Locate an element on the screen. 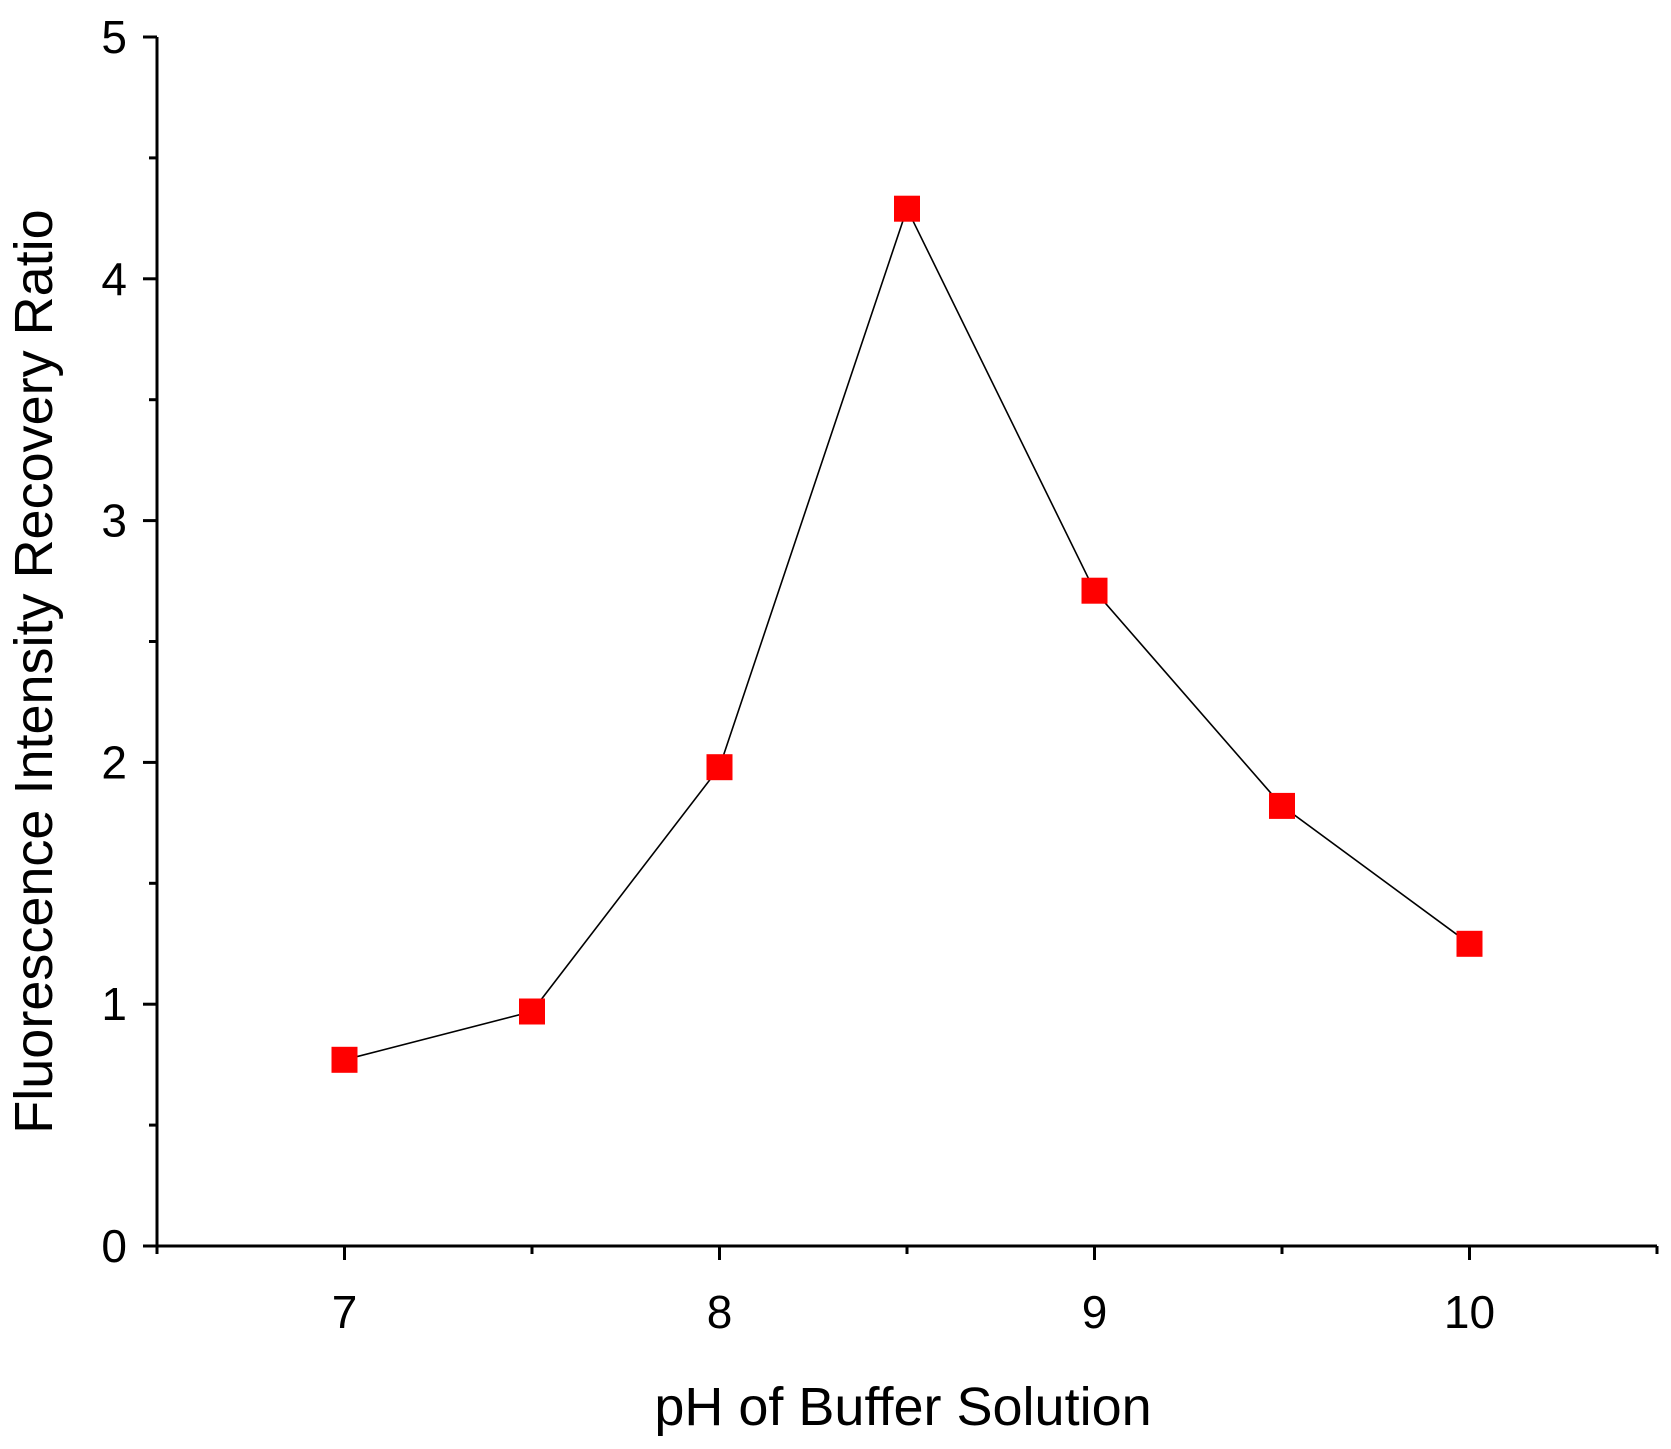 This screenshot has width=1671, height=1449. x-tick-label: 8 is located at coordinates (720, 1312).